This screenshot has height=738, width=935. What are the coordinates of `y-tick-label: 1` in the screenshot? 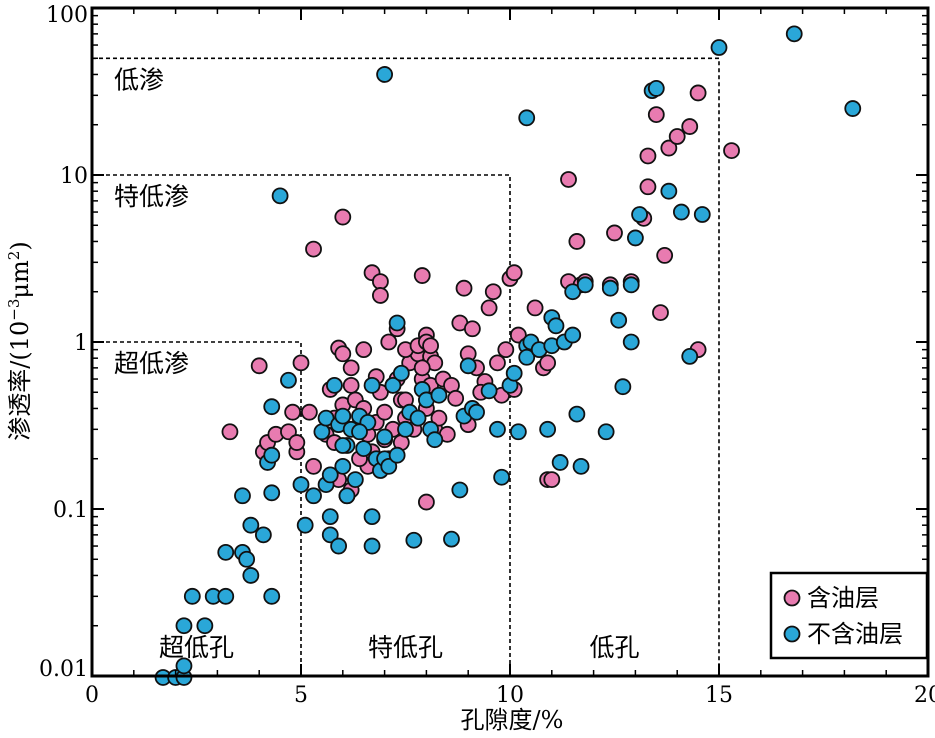 It's located at (81, 343).